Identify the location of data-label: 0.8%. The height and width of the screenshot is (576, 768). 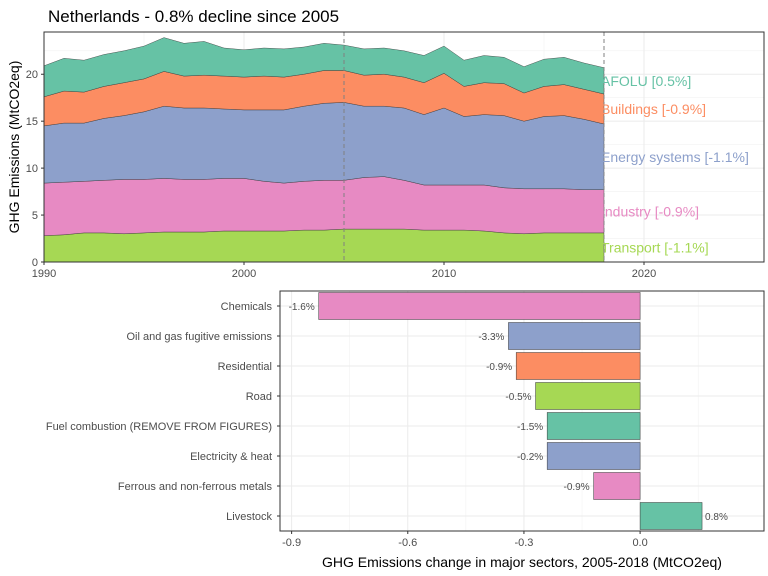
(716, 517).